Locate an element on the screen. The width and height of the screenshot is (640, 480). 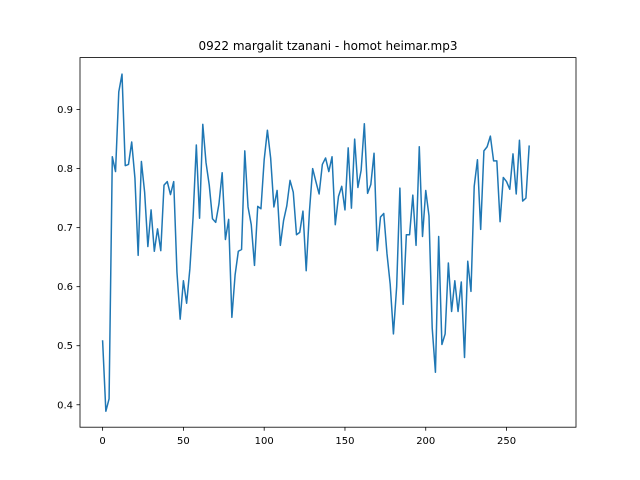
y-tick-label: 0.5 is located at coordinates (65, 346).